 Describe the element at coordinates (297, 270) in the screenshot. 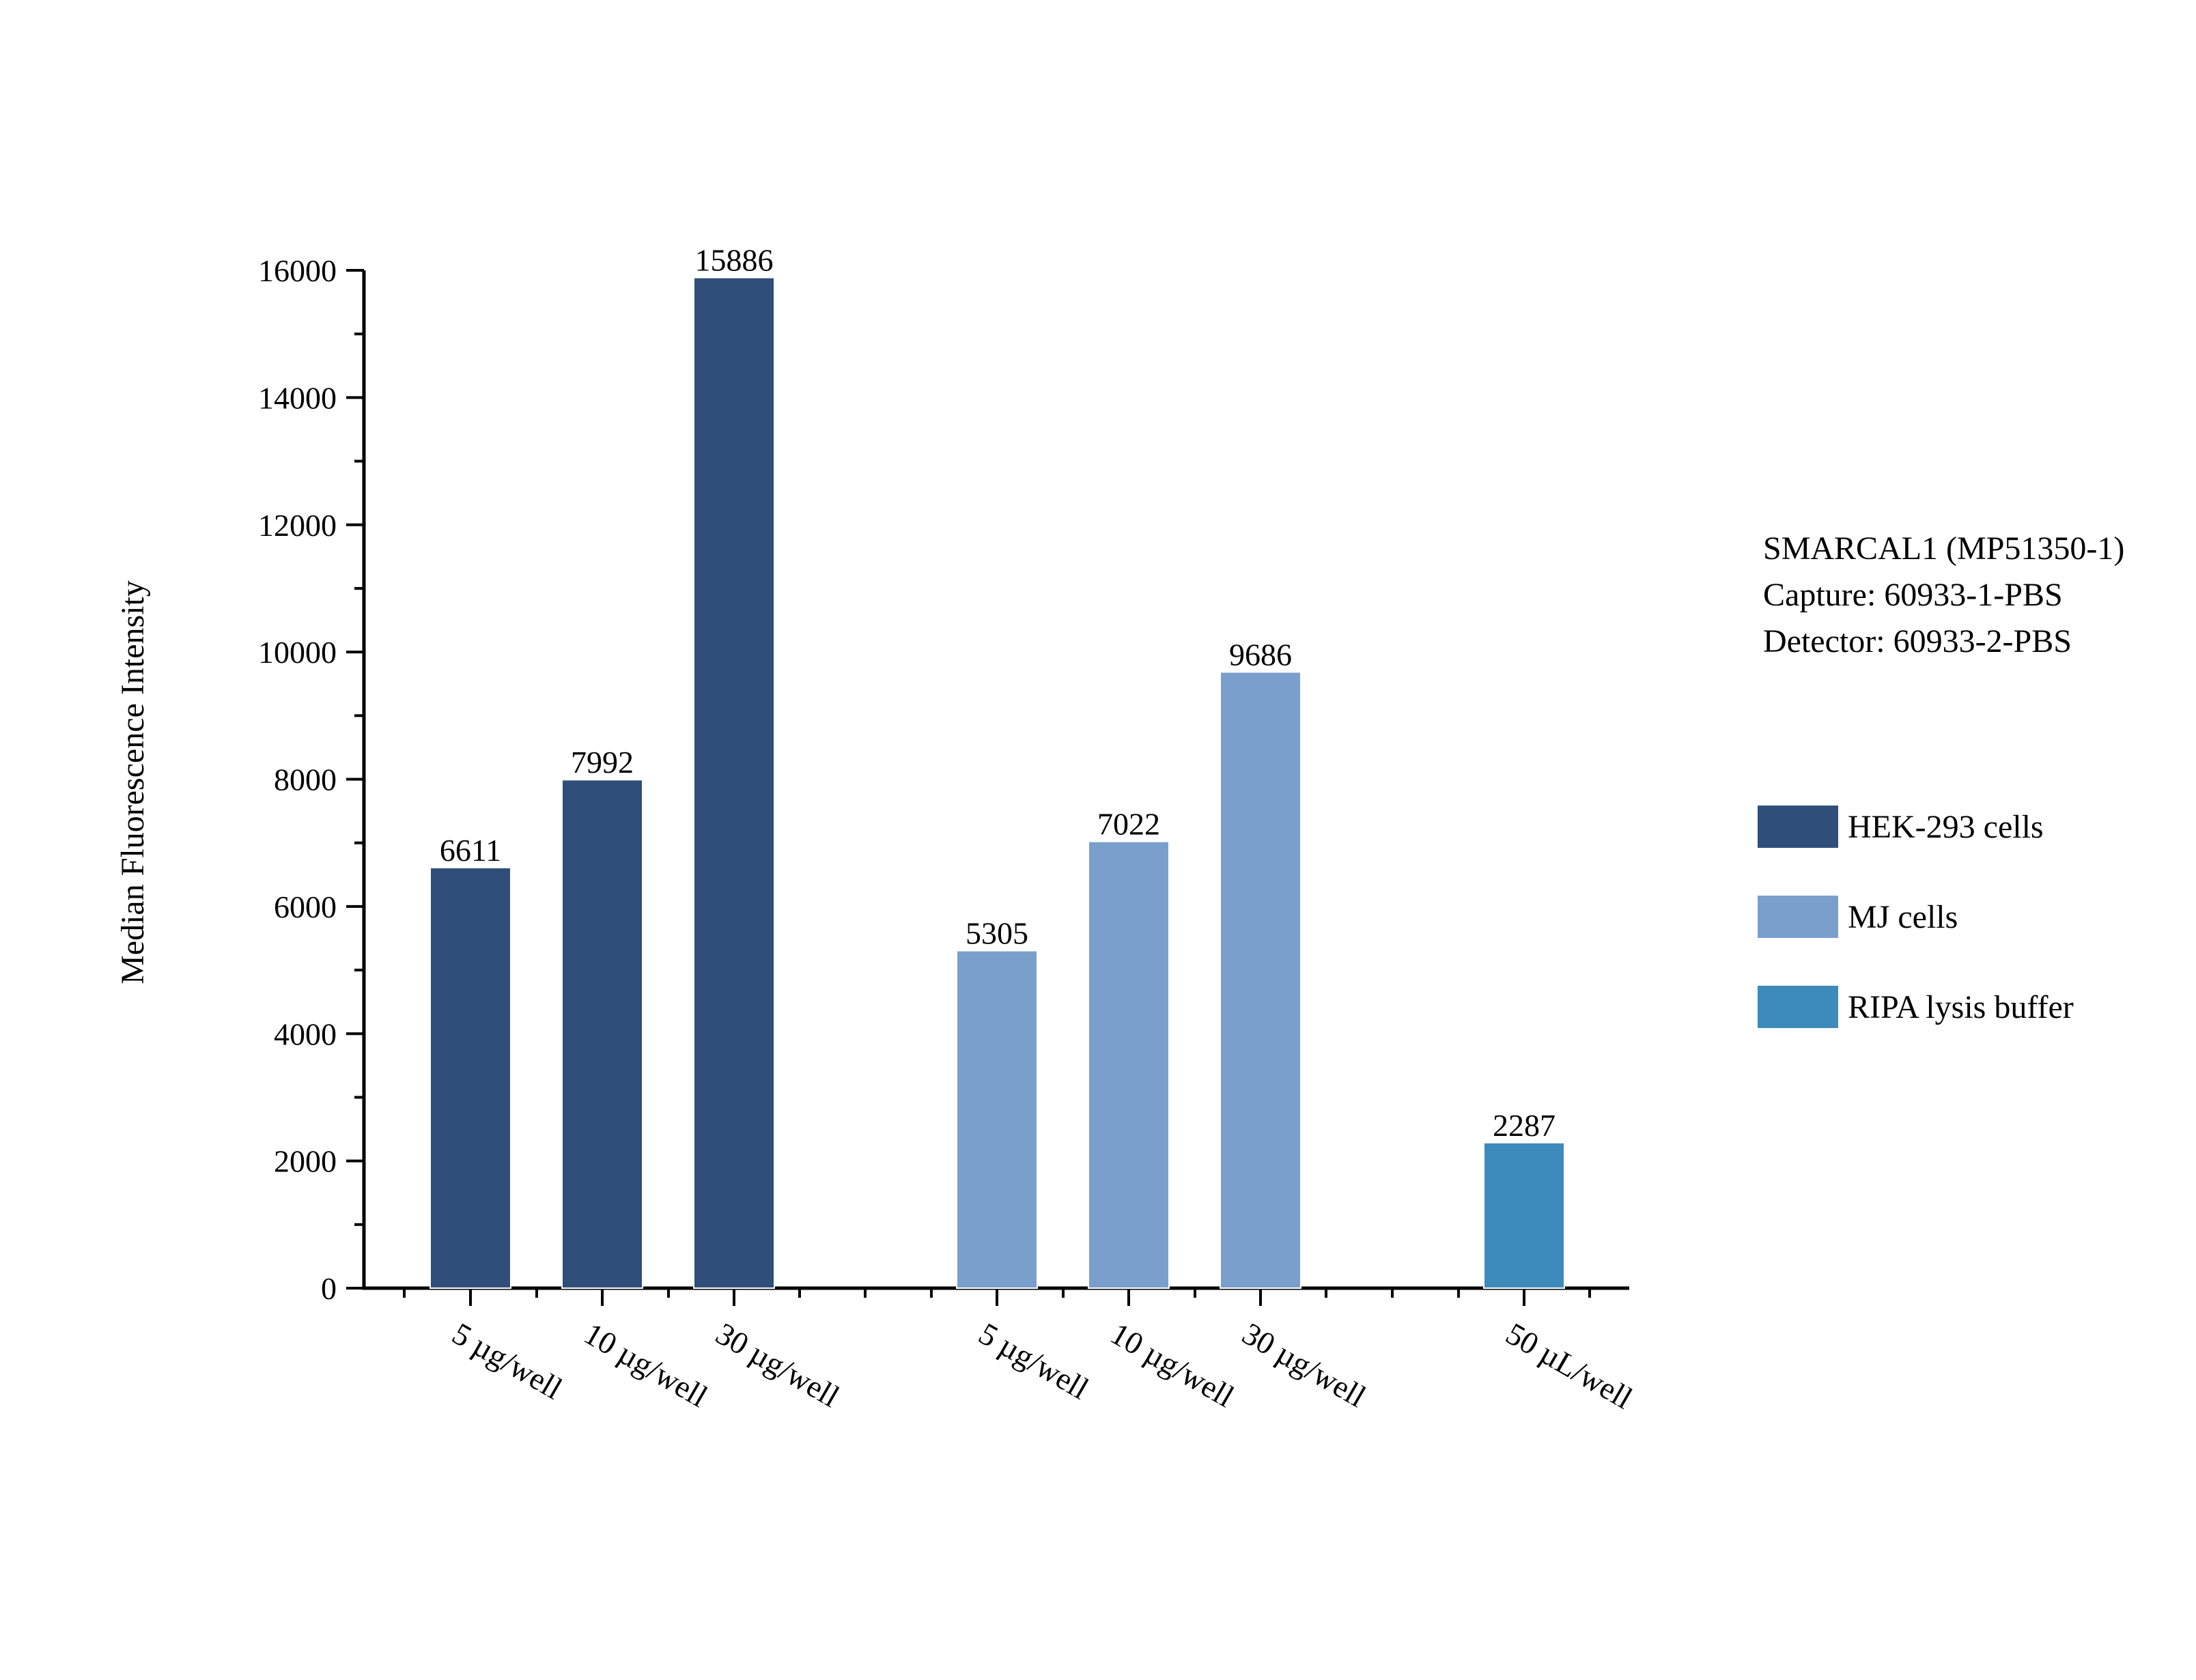

I see `y-tick-label: 16000` at that location.